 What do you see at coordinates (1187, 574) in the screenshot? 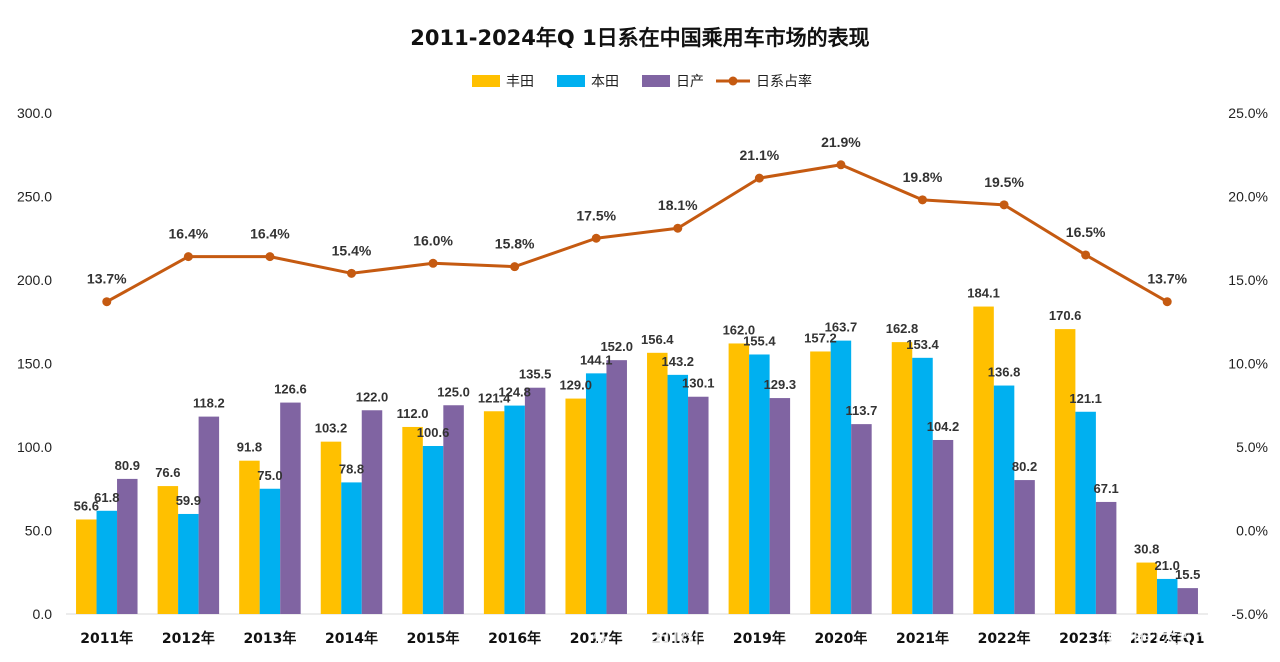
I see `bar-data-label: 15.5` at bounding box center [1187, 574].